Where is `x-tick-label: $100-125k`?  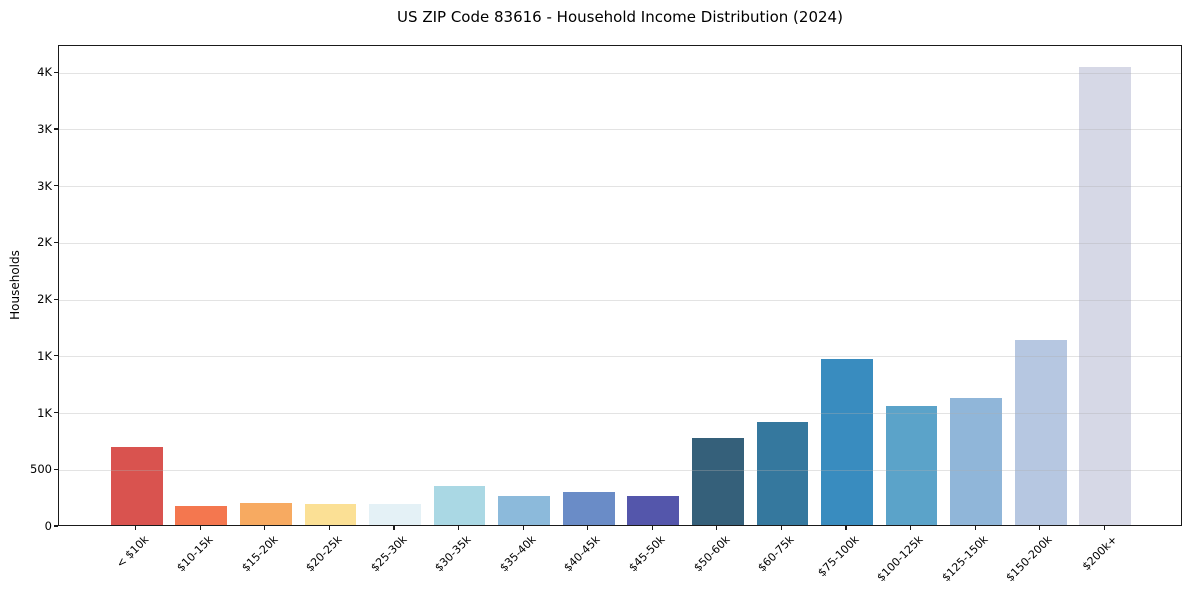 x-tick-label: $100-125k is located at coordinates (900, 559).